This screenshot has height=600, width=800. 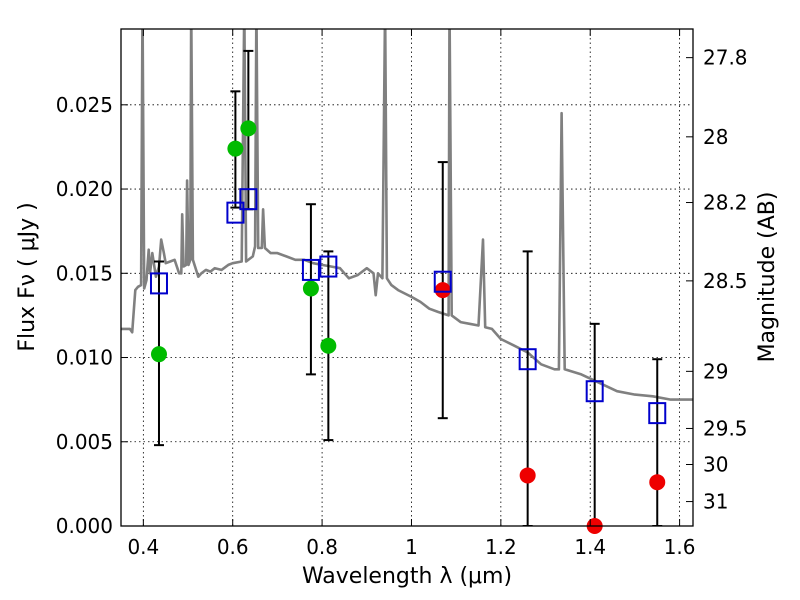 What do you see at coordinates (715, 137) in the screenshot?
I see `right-tick-label: 28` at bounding box center [715, 137].